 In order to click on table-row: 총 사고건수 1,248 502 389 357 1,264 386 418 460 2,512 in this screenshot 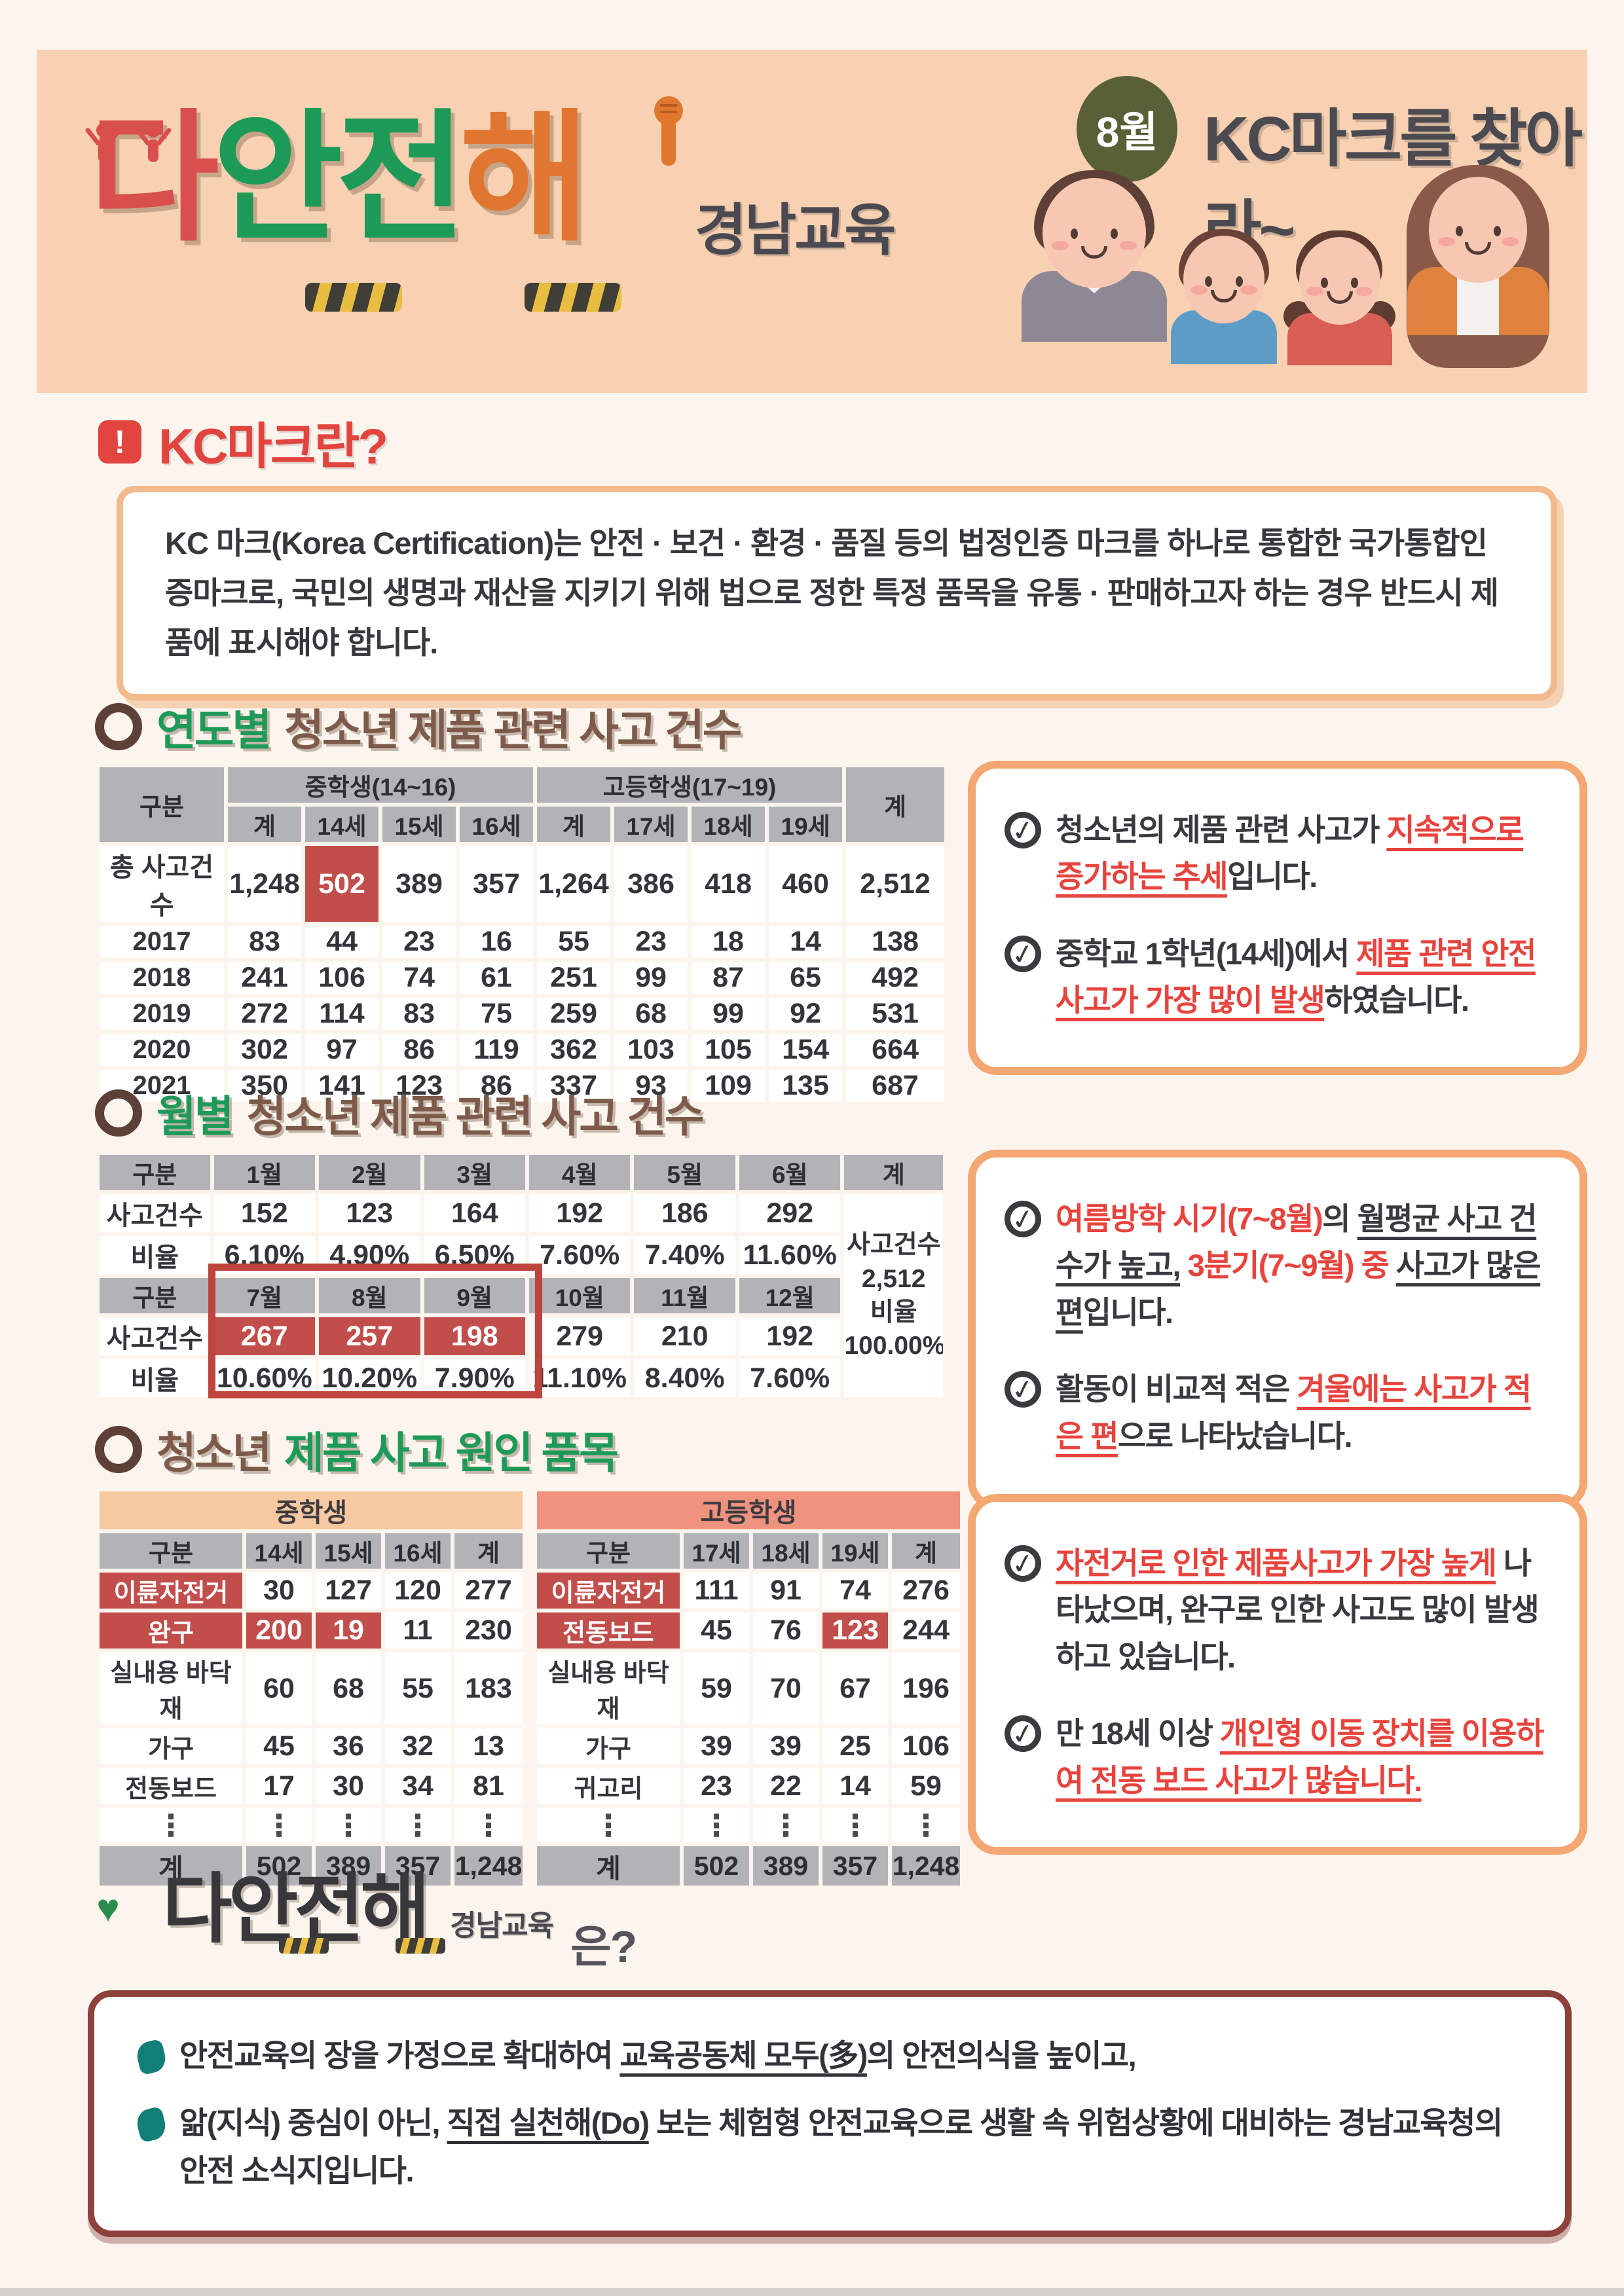, I will do `click(522, 884)`.